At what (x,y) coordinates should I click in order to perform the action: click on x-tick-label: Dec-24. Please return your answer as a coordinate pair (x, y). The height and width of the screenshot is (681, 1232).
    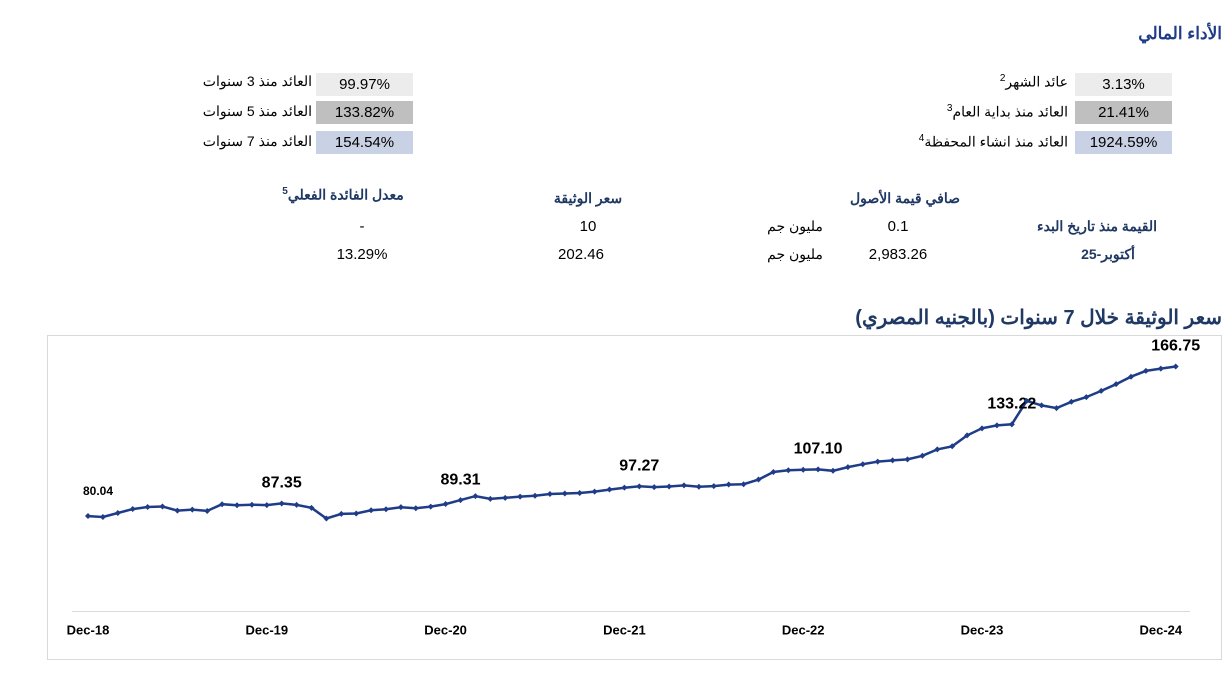
    Looking at the image, I should click on (1160, 629).